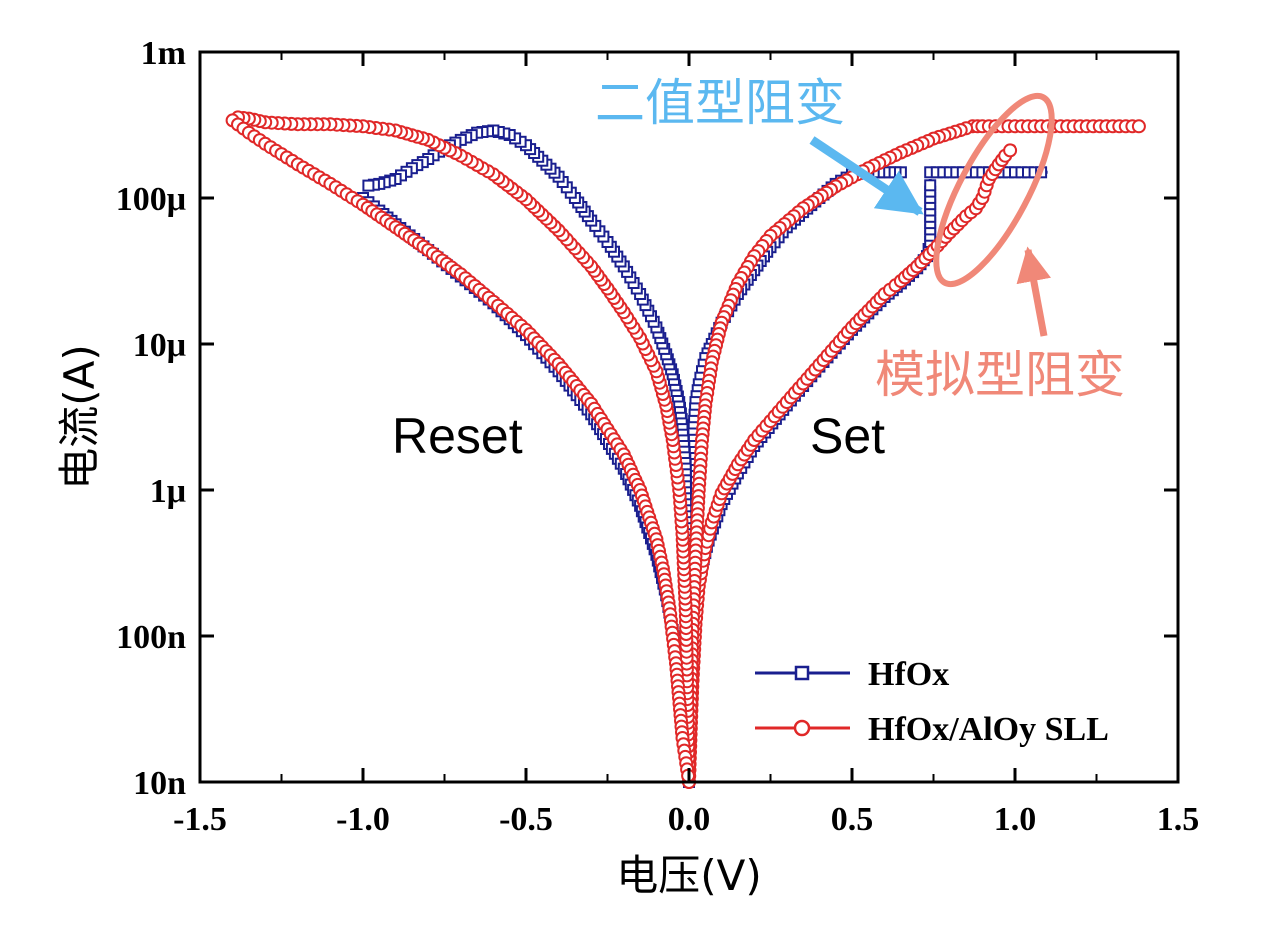 The height and width of the screenshot is (925, 1266). I want to click on y-tick-label: 1m, so click(163, 53).